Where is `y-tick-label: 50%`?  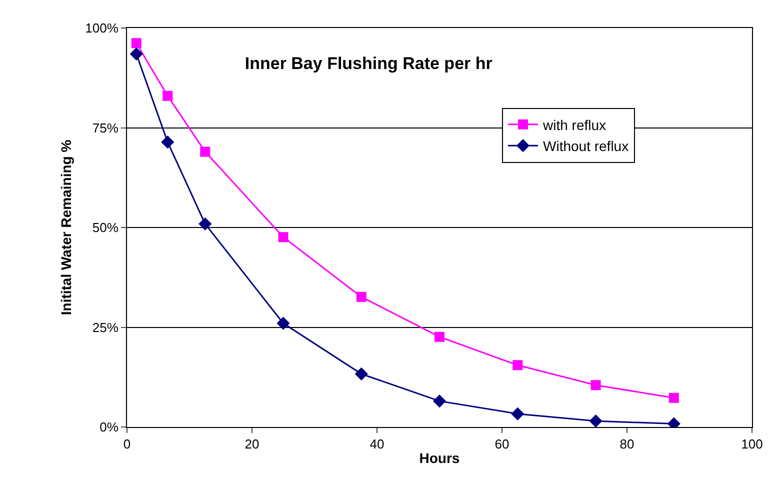 y-tick-label: 50% is located at coordinates (105, 228).